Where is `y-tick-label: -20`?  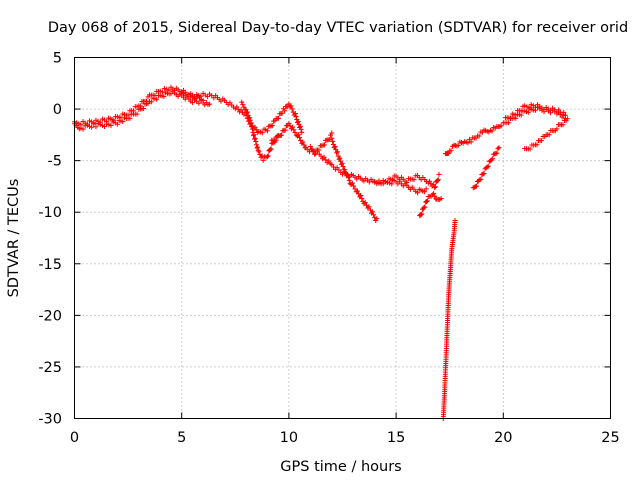 y-tick-label: -20 is located at coordinates (50, 316).